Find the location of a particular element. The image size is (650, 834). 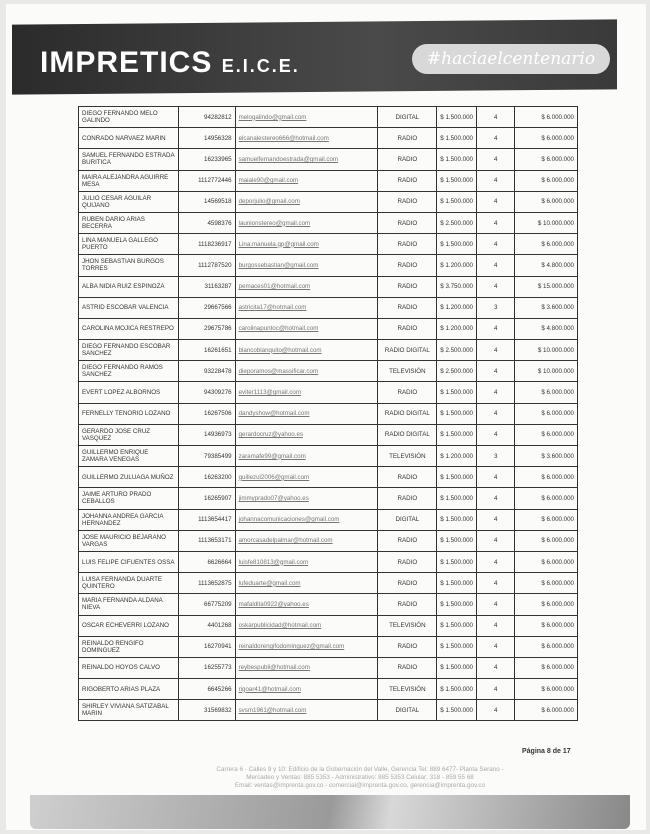

id-cell: 66775209 is located at coordinates (206, 604).